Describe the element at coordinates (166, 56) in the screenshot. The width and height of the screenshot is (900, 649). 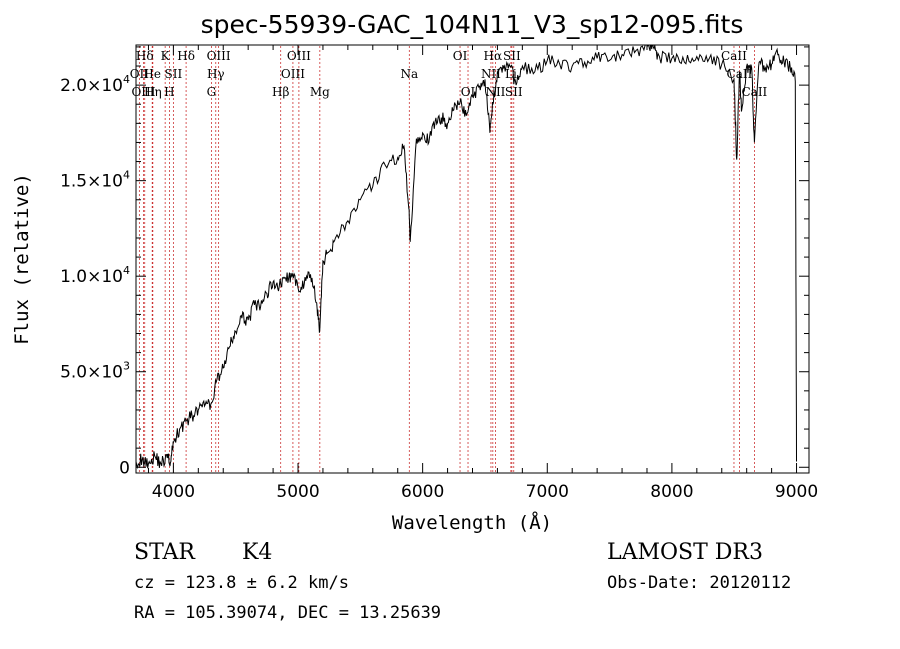
I see `spectral-line-label: K` at that location.